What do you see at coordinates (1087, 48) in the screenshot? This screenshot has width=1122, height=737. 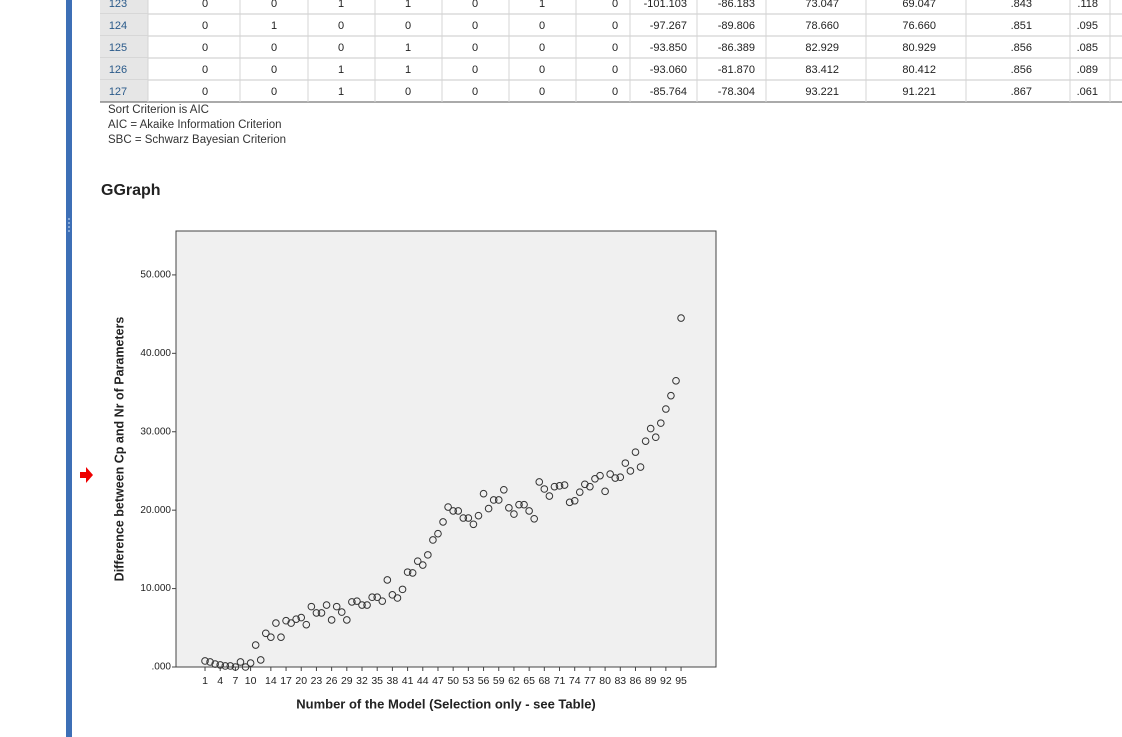 I see `table-cell: .085` at bounding box center [1087, 48].